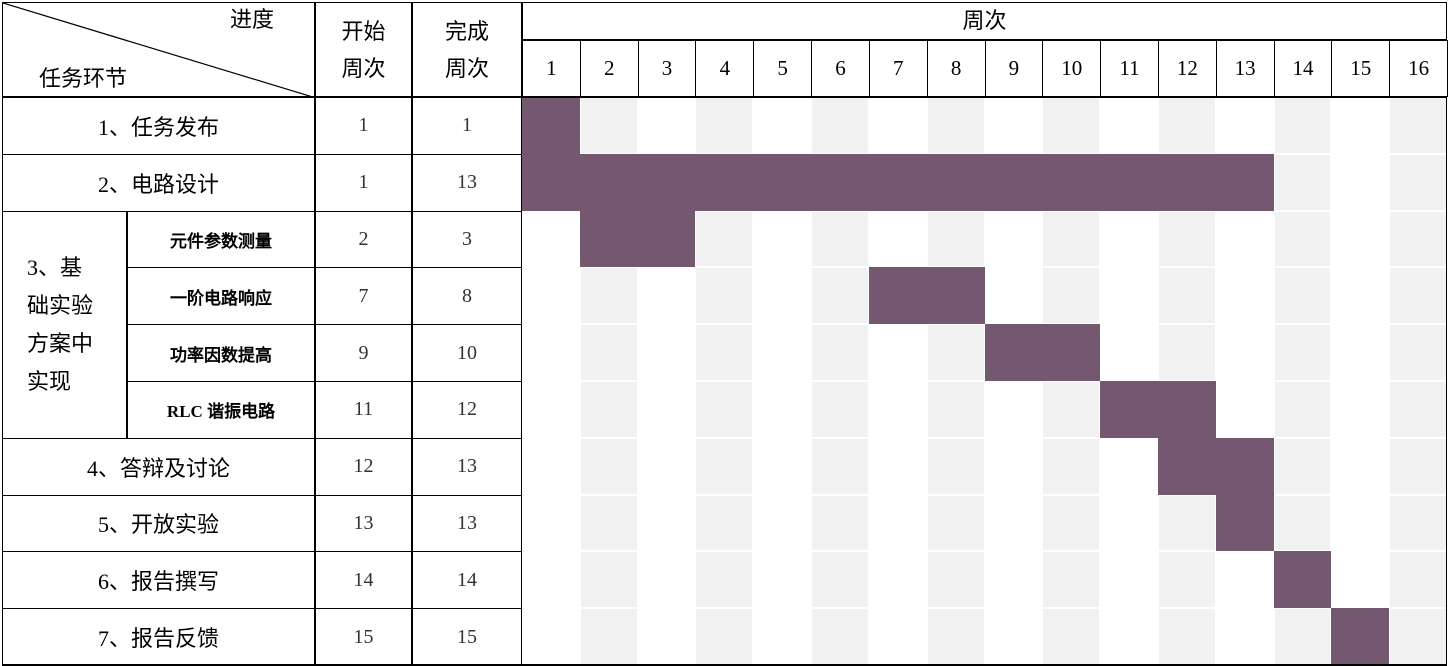 The height and width of the screenshot is (666, 1450). I want to click on week-number-header: 10, so click(1072, 68).